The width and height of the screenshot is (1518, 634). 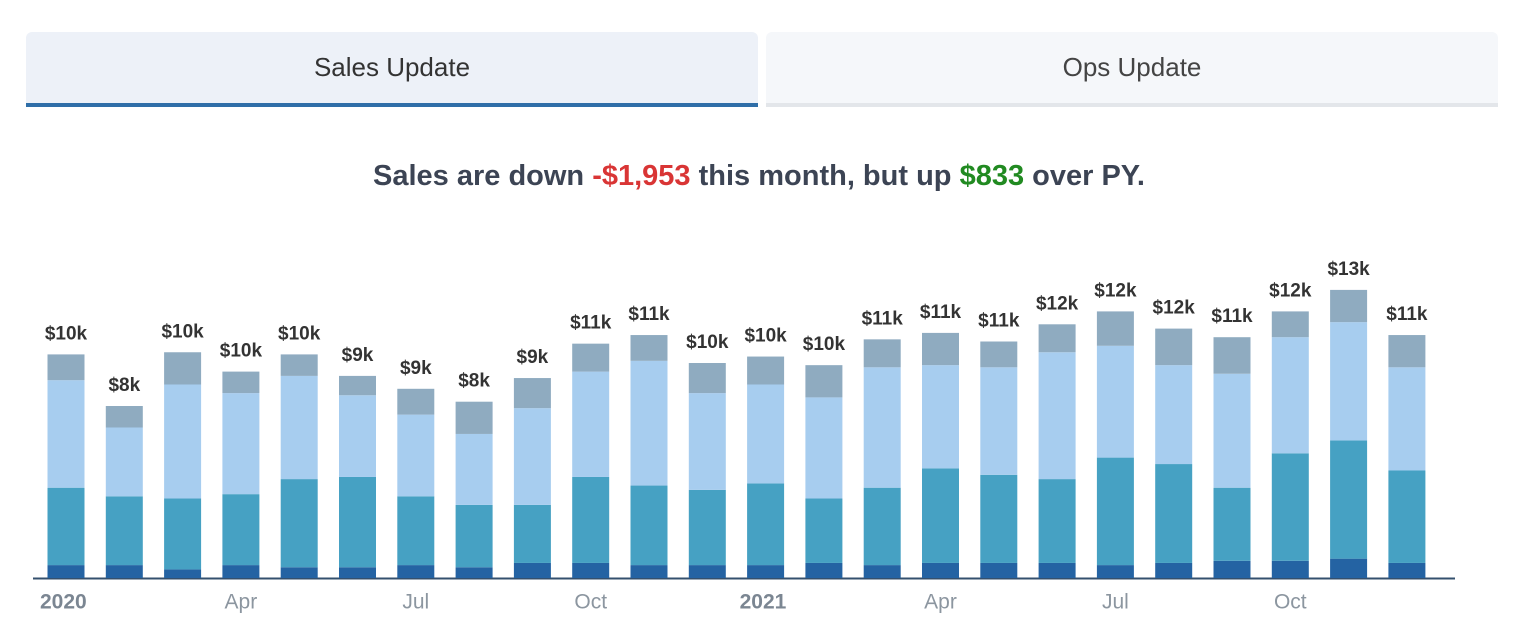 What do you see at coordinates (483, 176) in the screenshot?
I see `headline-text: Sales are down` at bounding box center [483, 176].